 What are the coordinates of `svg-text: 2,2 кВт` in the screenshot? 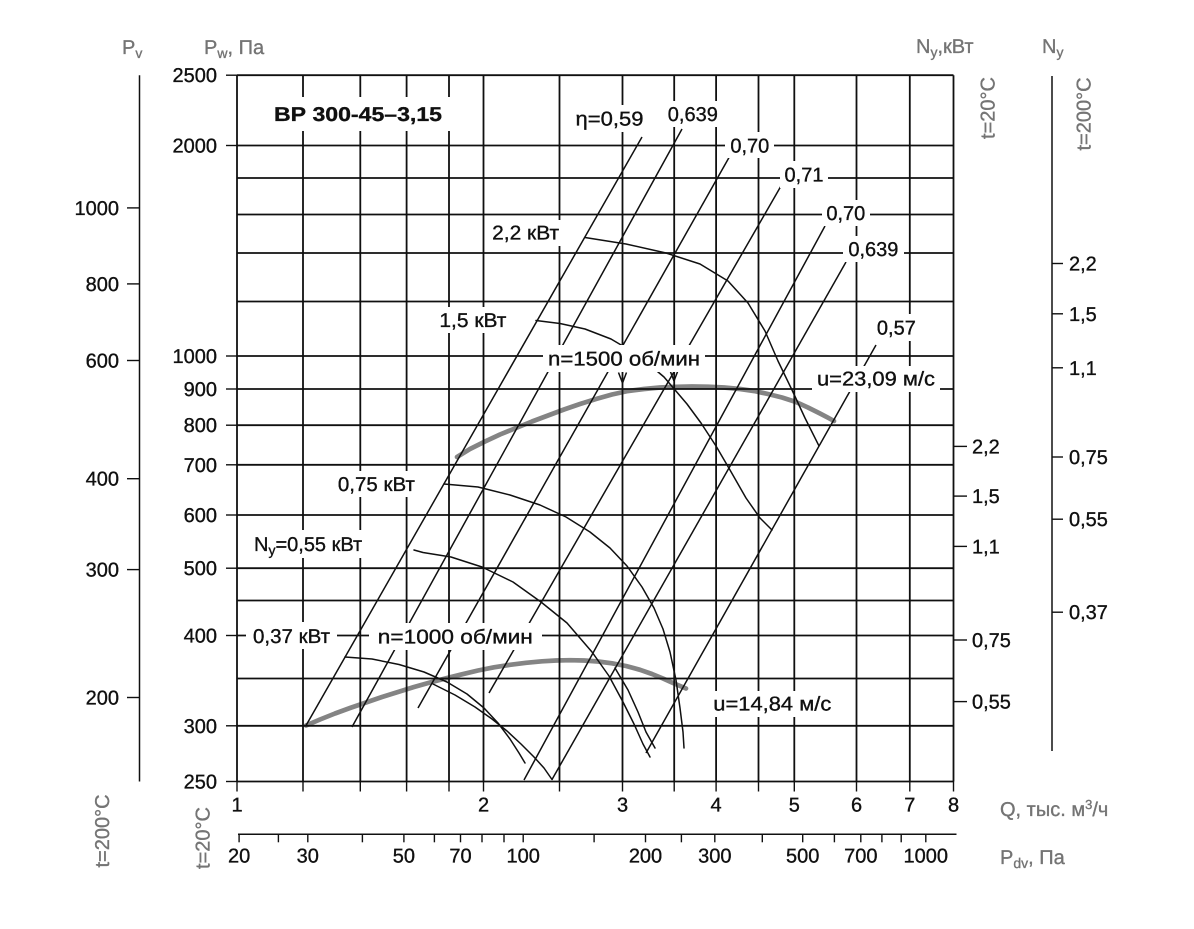 It's located at (525, 234).